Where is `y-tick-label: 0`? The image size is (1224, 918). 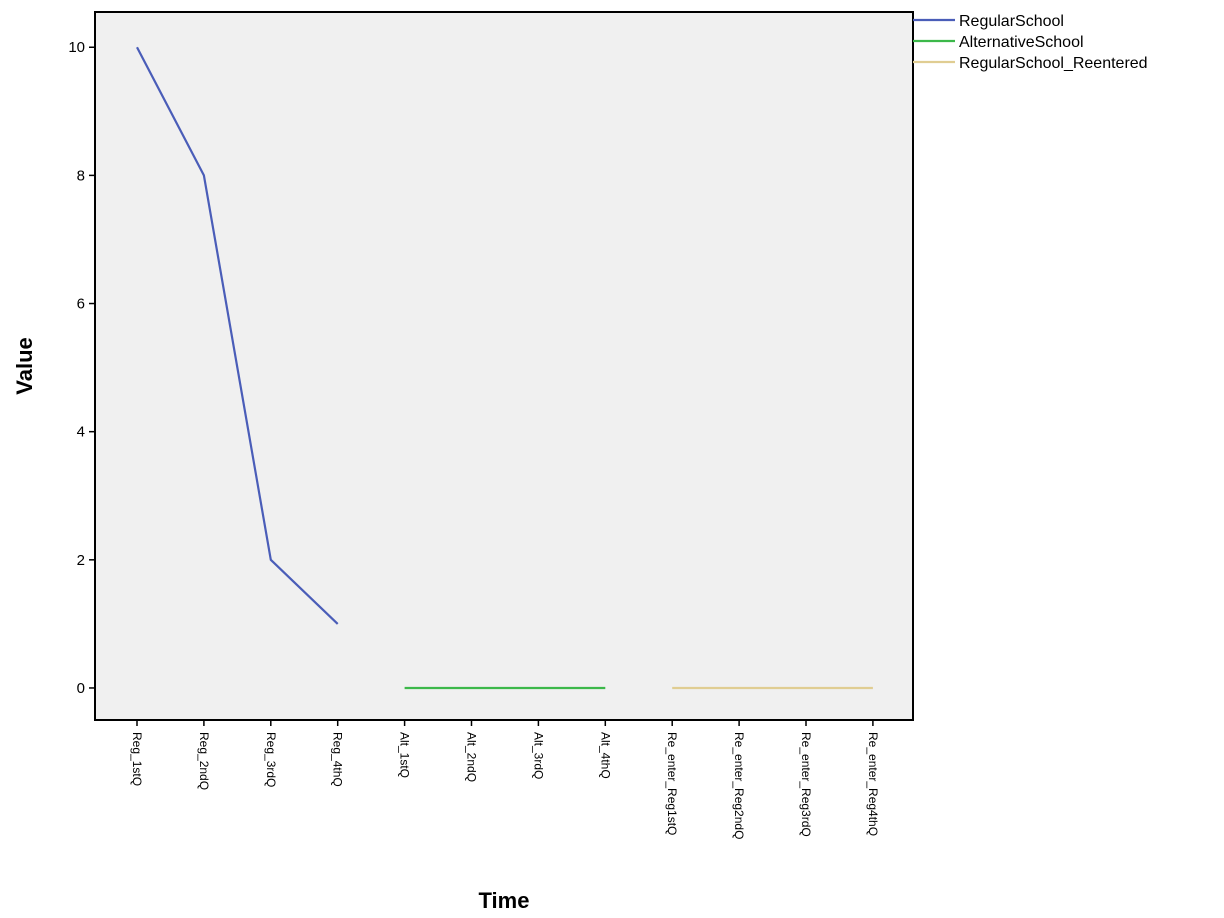 y-tick-label: 0 is located at coordinates (81, 688).